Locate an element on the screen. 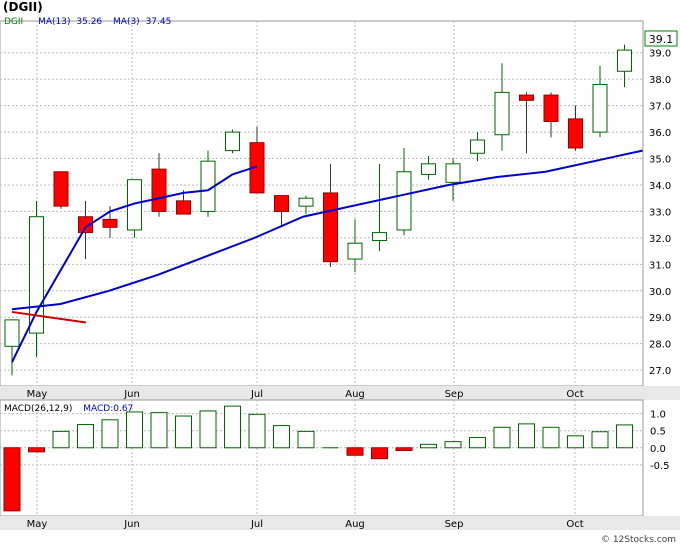 Image resolution: width=680 pixels, height=546 pixels. last-price-label: 39.1 is located at coordinates (661, 39).